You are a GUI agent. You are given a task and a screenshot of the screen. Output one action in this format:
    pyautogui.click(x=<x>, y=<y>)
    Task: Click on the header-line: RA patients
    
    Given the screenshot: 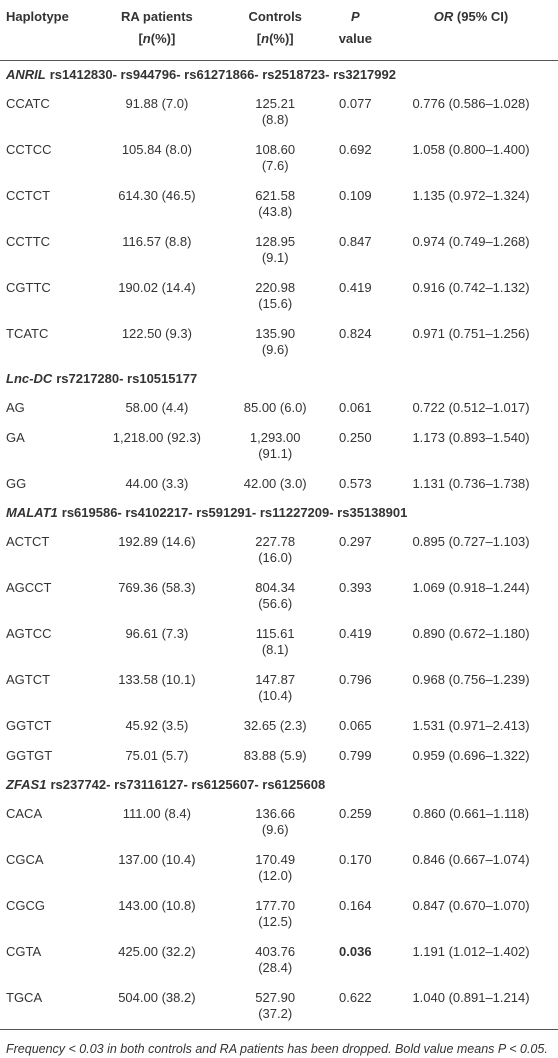 What is the action you would take?
    pyautogui.click(x=157, y=17)
    